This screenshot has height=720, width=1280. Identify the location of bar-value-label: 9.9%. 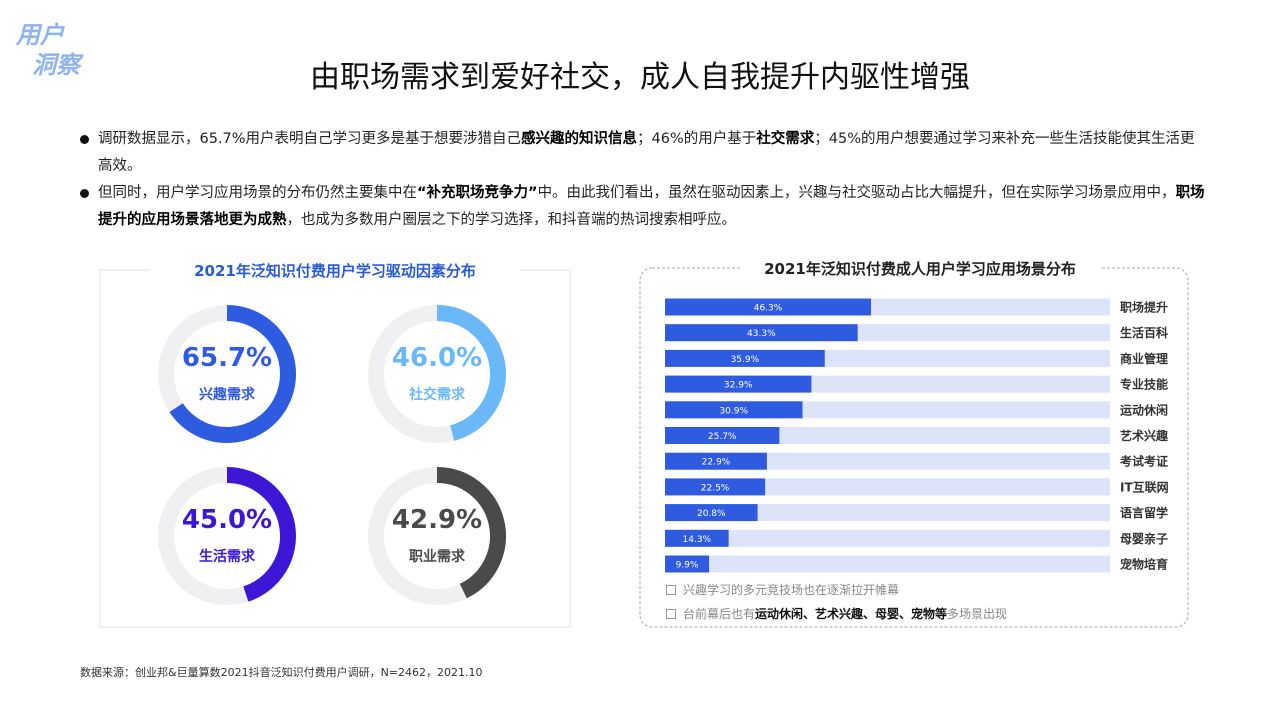
(687, 566).